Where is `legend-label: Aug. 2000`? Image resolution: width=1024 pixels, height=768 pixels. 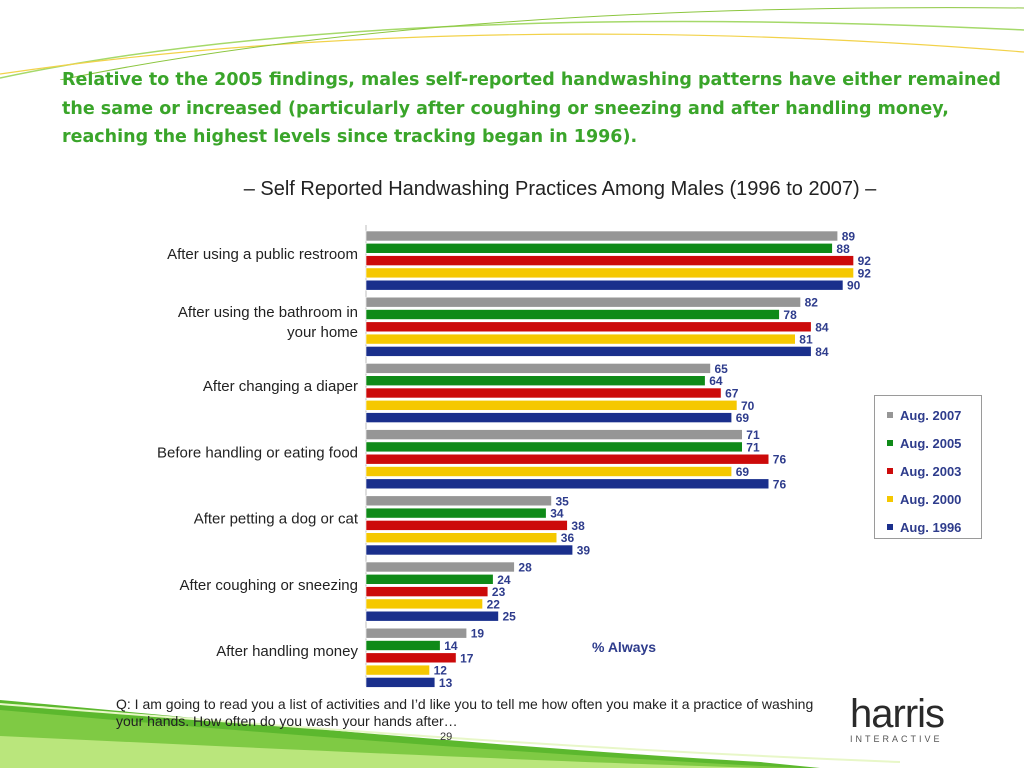 legend-label: Aug. 2000 is located at coordinates (931, 499).